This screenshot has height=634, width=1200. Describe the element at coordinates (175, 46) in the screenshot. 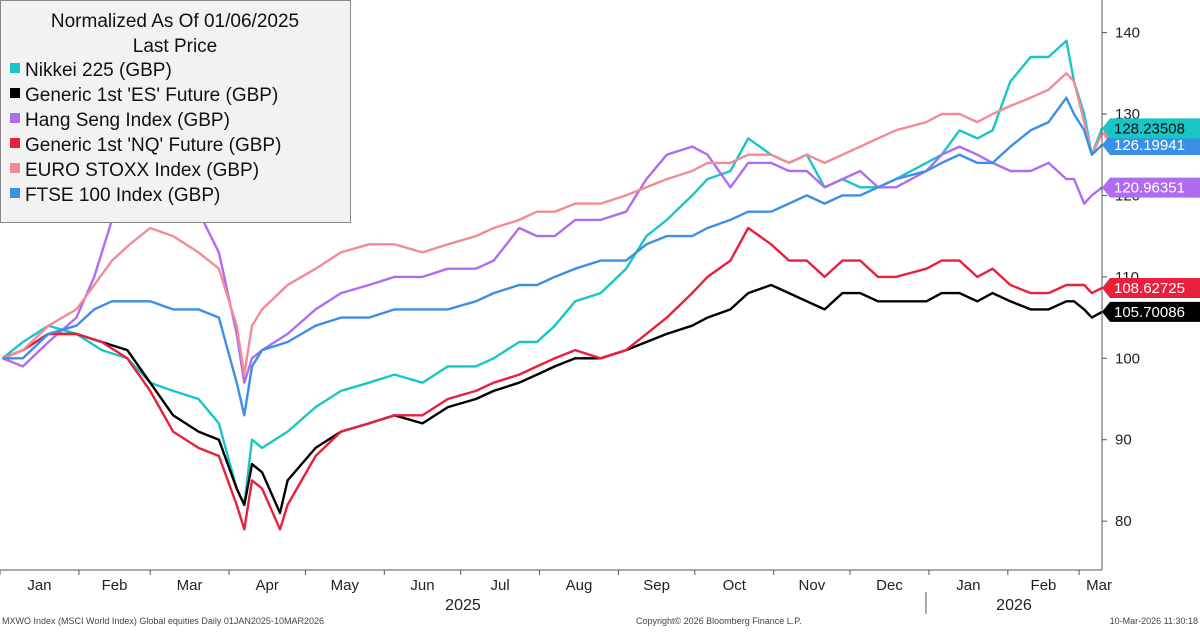

I see `legend-subtitle: Last Price` at that location.